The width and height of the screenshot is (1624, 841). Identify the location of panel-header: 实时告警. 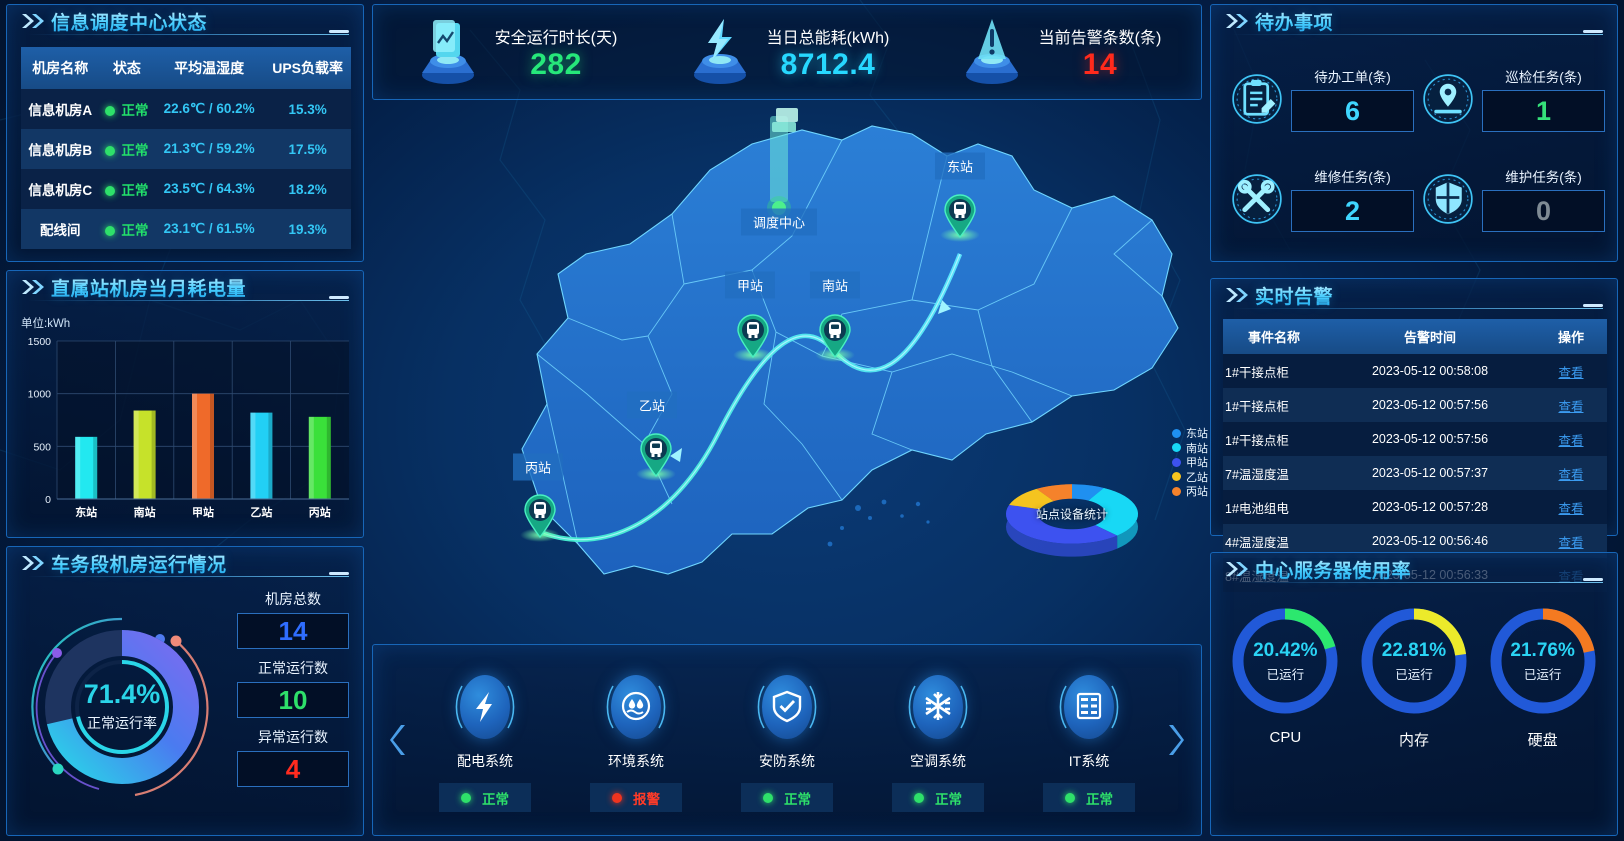
(1414, 296).